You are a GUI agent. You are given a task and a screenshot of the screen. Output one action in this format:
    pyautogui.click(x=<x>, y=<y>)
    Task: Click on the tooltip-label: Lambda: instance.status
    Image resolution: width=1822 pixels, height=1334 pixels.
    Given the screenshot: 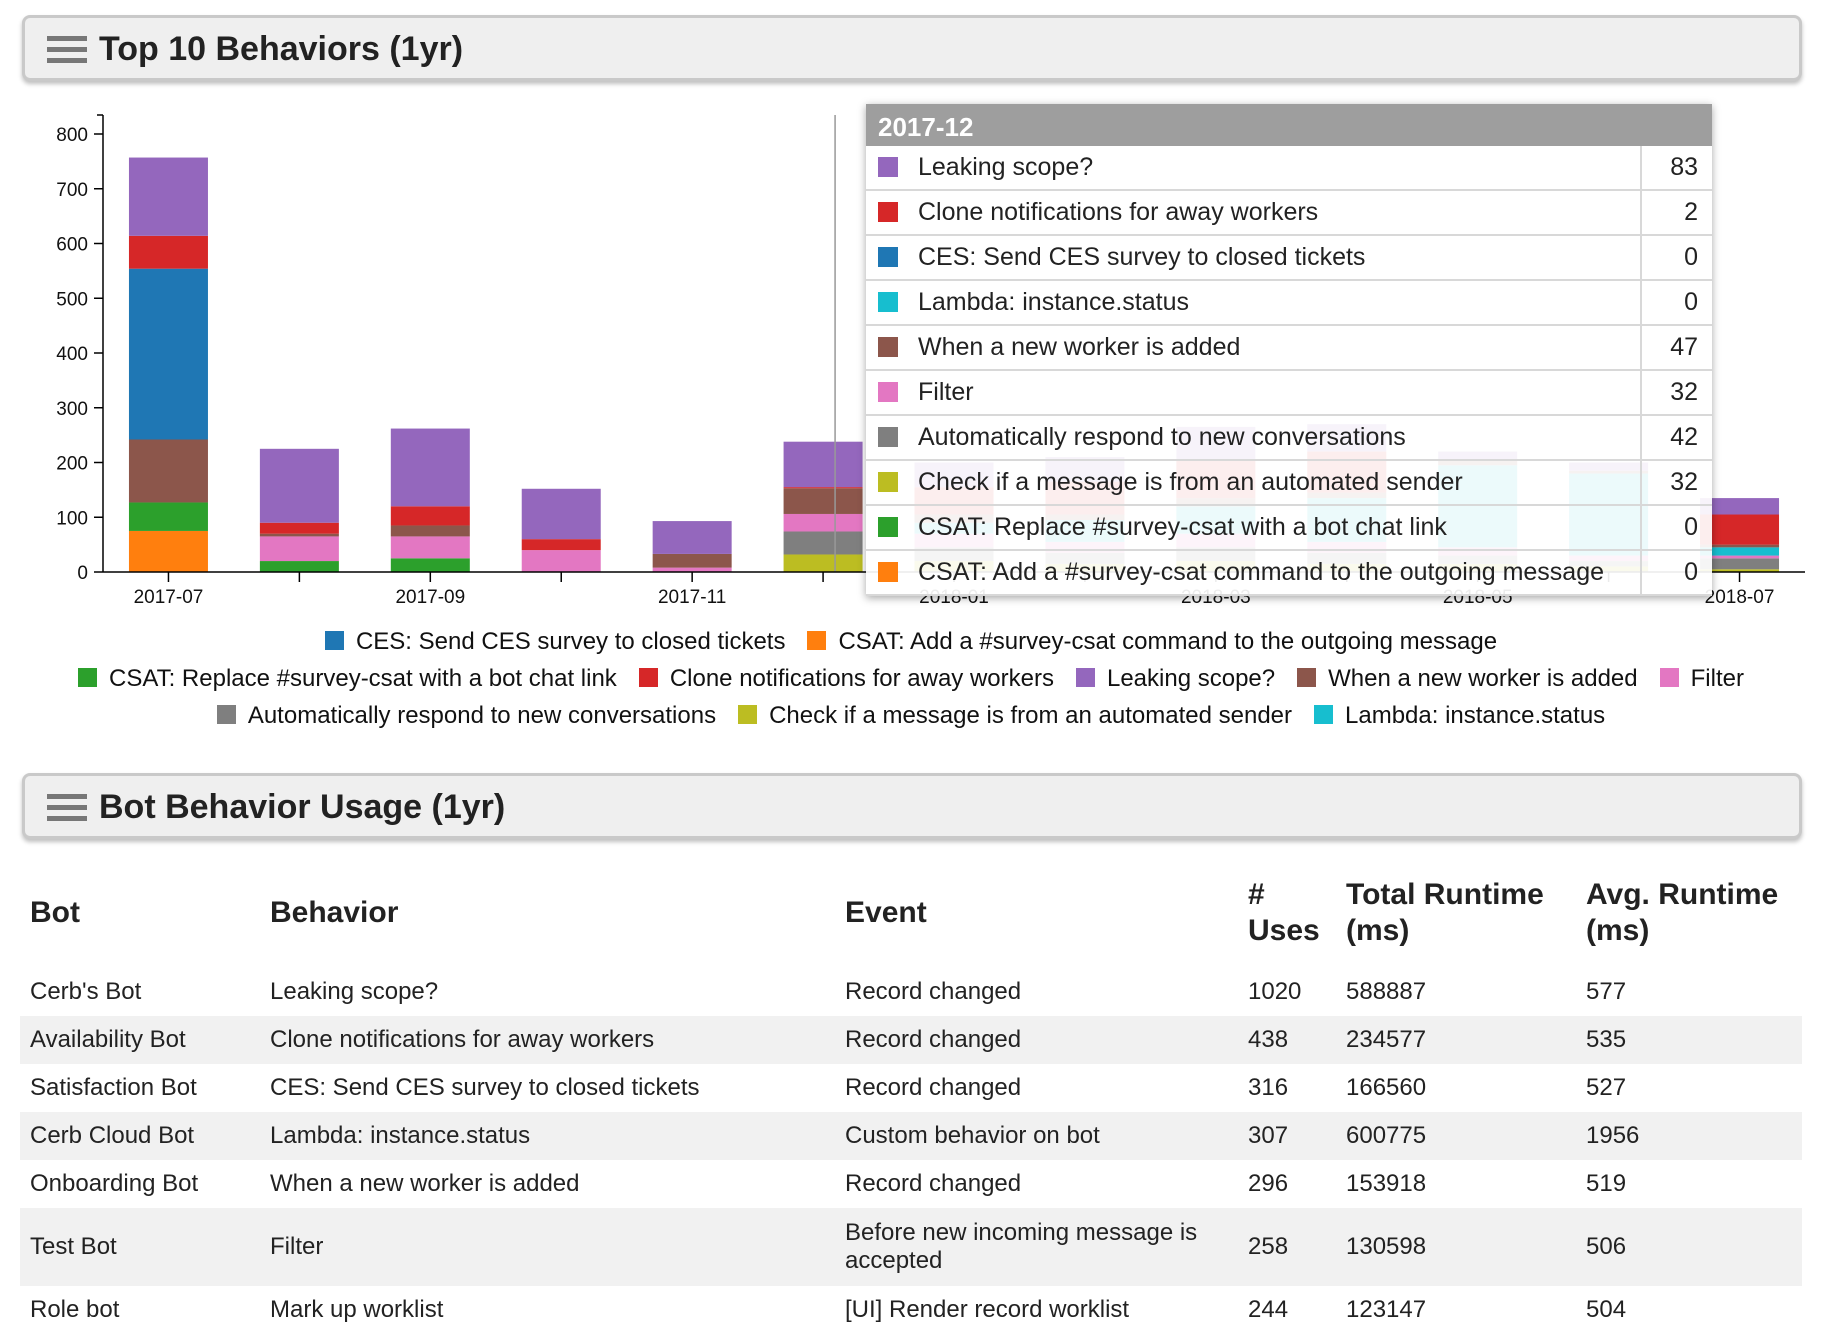 What is the action you would take?
    pyautogui.click(x=1279, y=303)
    